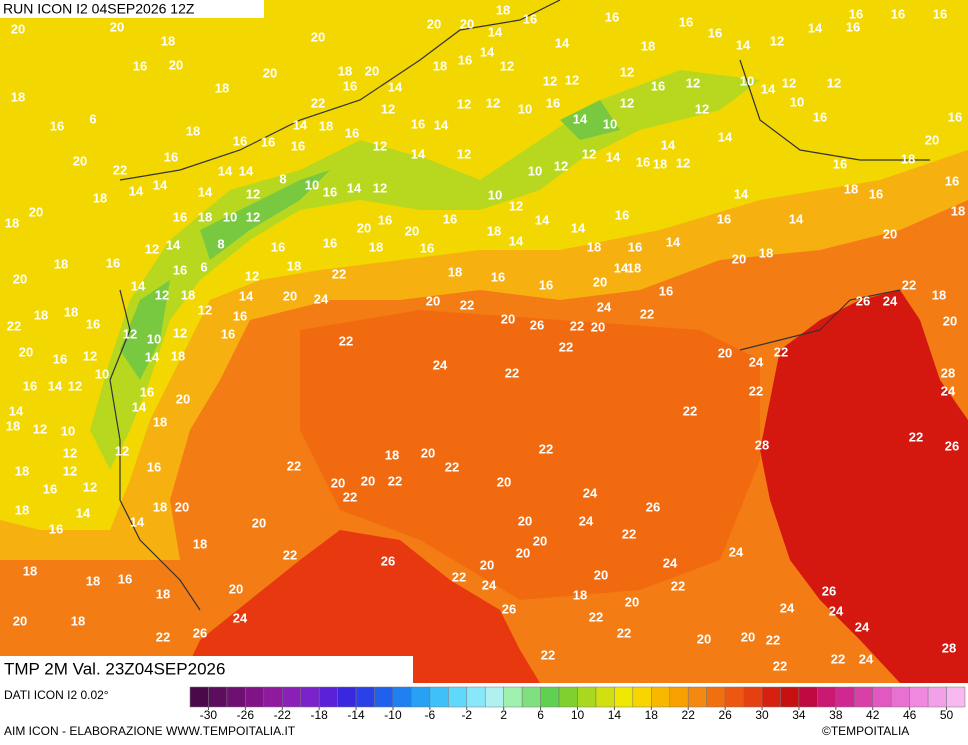 The height and width of the screenshot is (745, 968). What do you see at coordinates (865, 731) in the screenshot?
I see `footer-right: ©TEMPOITALIA` at bounding box center [865, 731].